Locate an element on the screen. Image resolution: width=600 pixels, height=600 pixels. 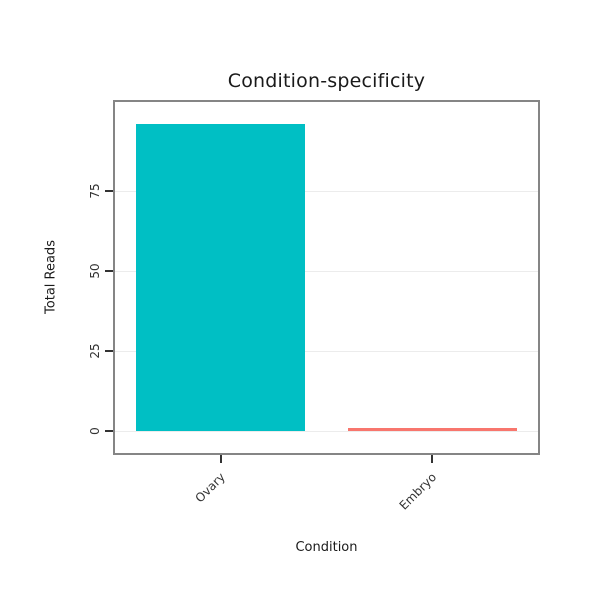
y-tick-label: 75 is located at coordinates (95, 191).